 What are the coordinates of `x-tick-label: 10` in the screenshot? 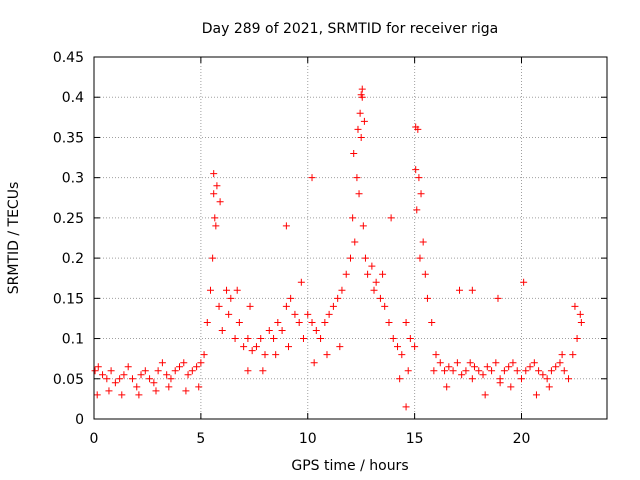 It's located at (308, 439).